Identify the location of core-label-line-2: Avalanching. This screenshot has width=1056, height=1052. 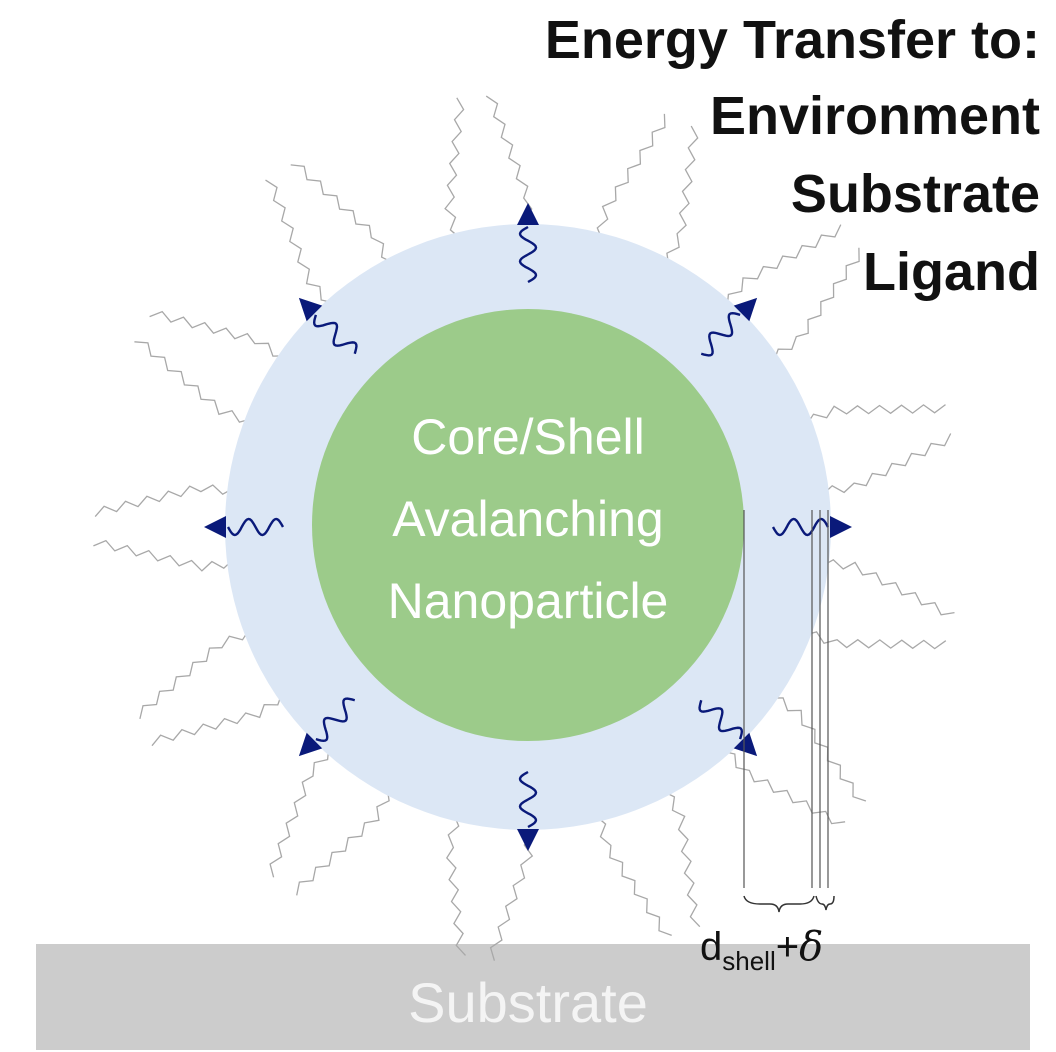
(528, 519).